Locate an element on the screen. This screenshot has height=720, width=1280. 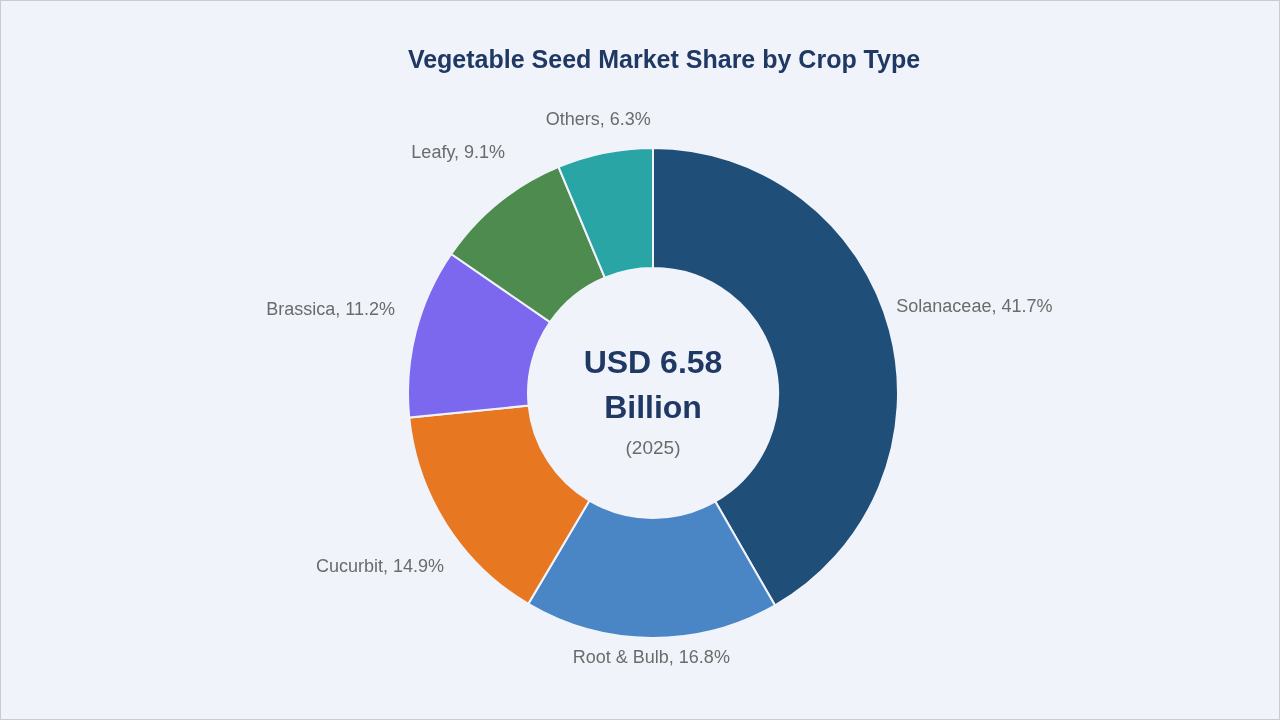
slice-label: Root & Bulb, 16.8% is located at coordinates (651, 657).